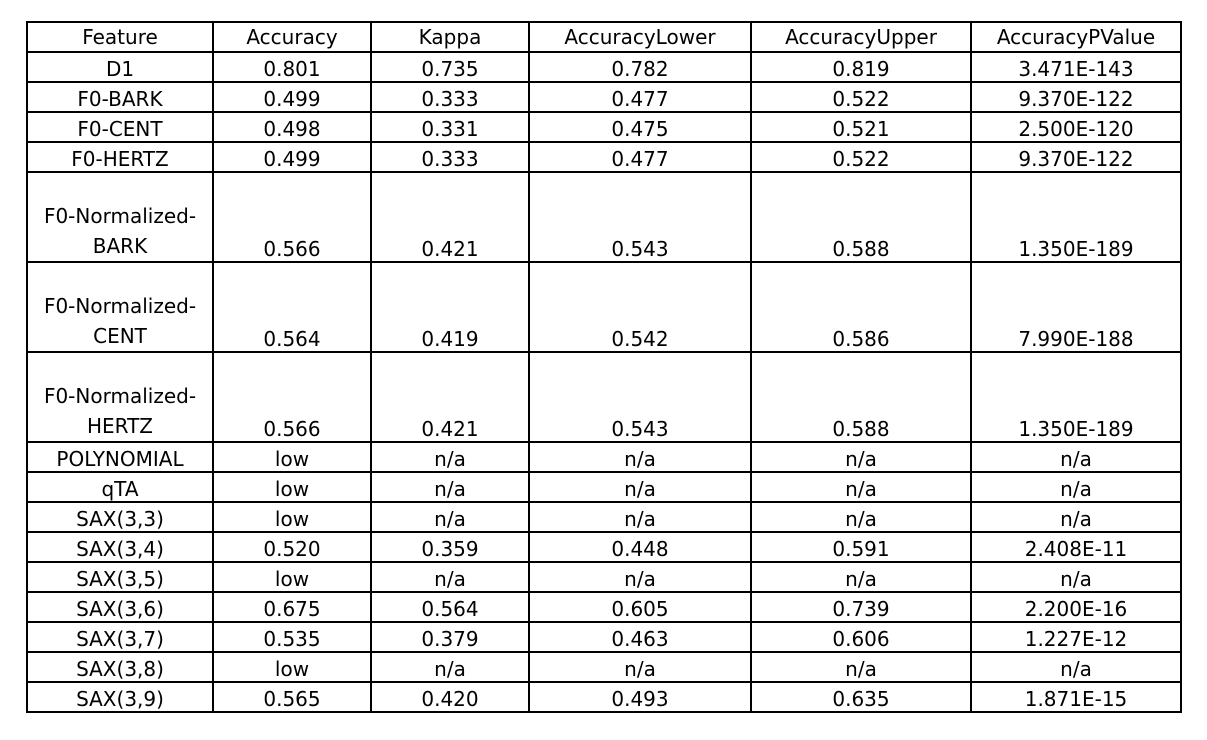 The height and width of the screenshot is (740, 1207). What do you see at coordinates (604, 457) in the screenshot?
I see `table-row: POLYNOMIAL low n/a n/a n/a n/a` at bounding box center [604, 457].